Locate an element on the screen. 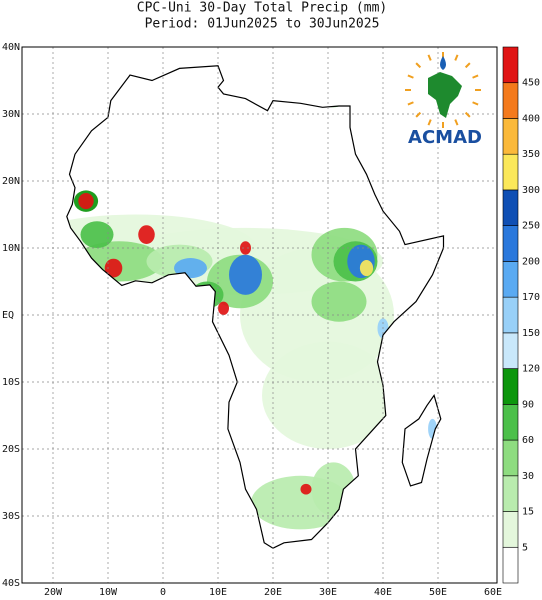  logo-text: ACMAD is located at coordinates (445, 137).